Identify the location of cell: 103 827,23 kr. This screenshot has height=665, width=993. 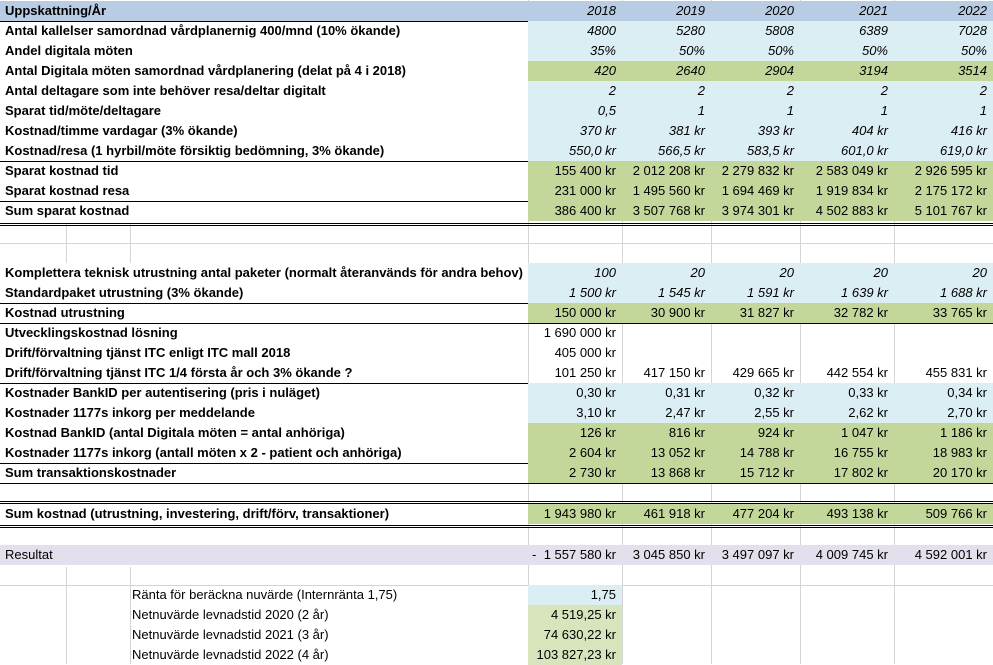
(575, 655).